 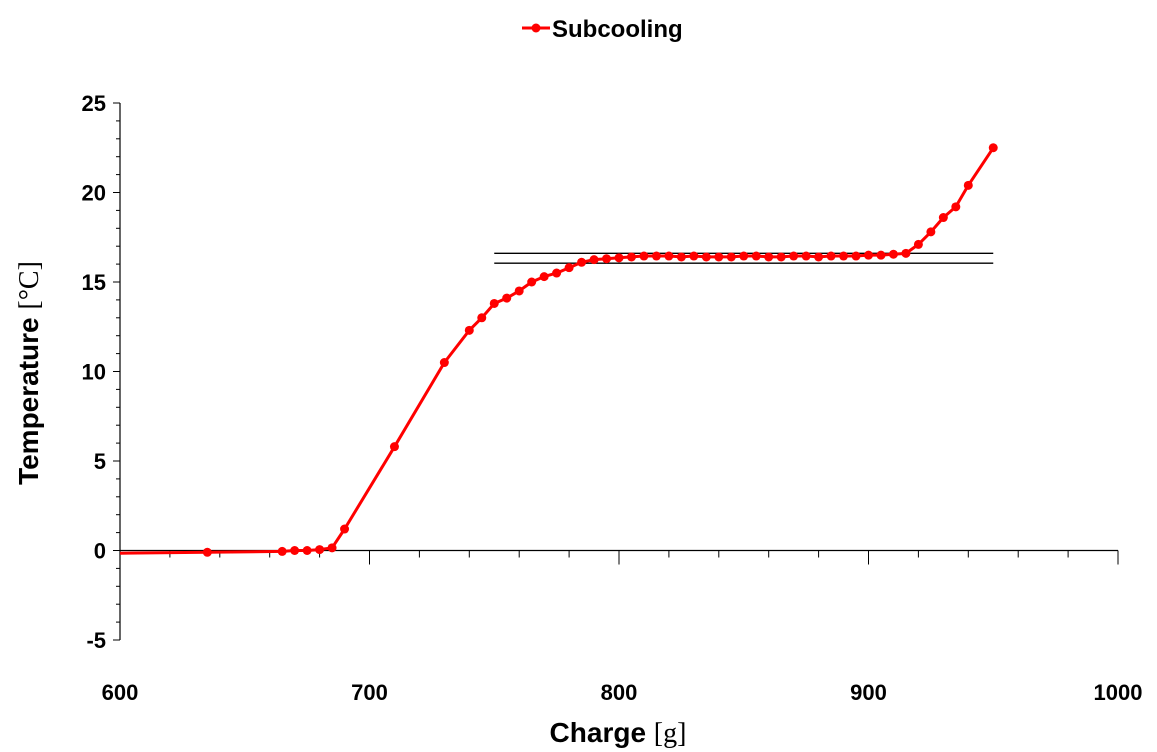 I want to click on x-axis-title-unit: [g], so click(x=670, y=733).